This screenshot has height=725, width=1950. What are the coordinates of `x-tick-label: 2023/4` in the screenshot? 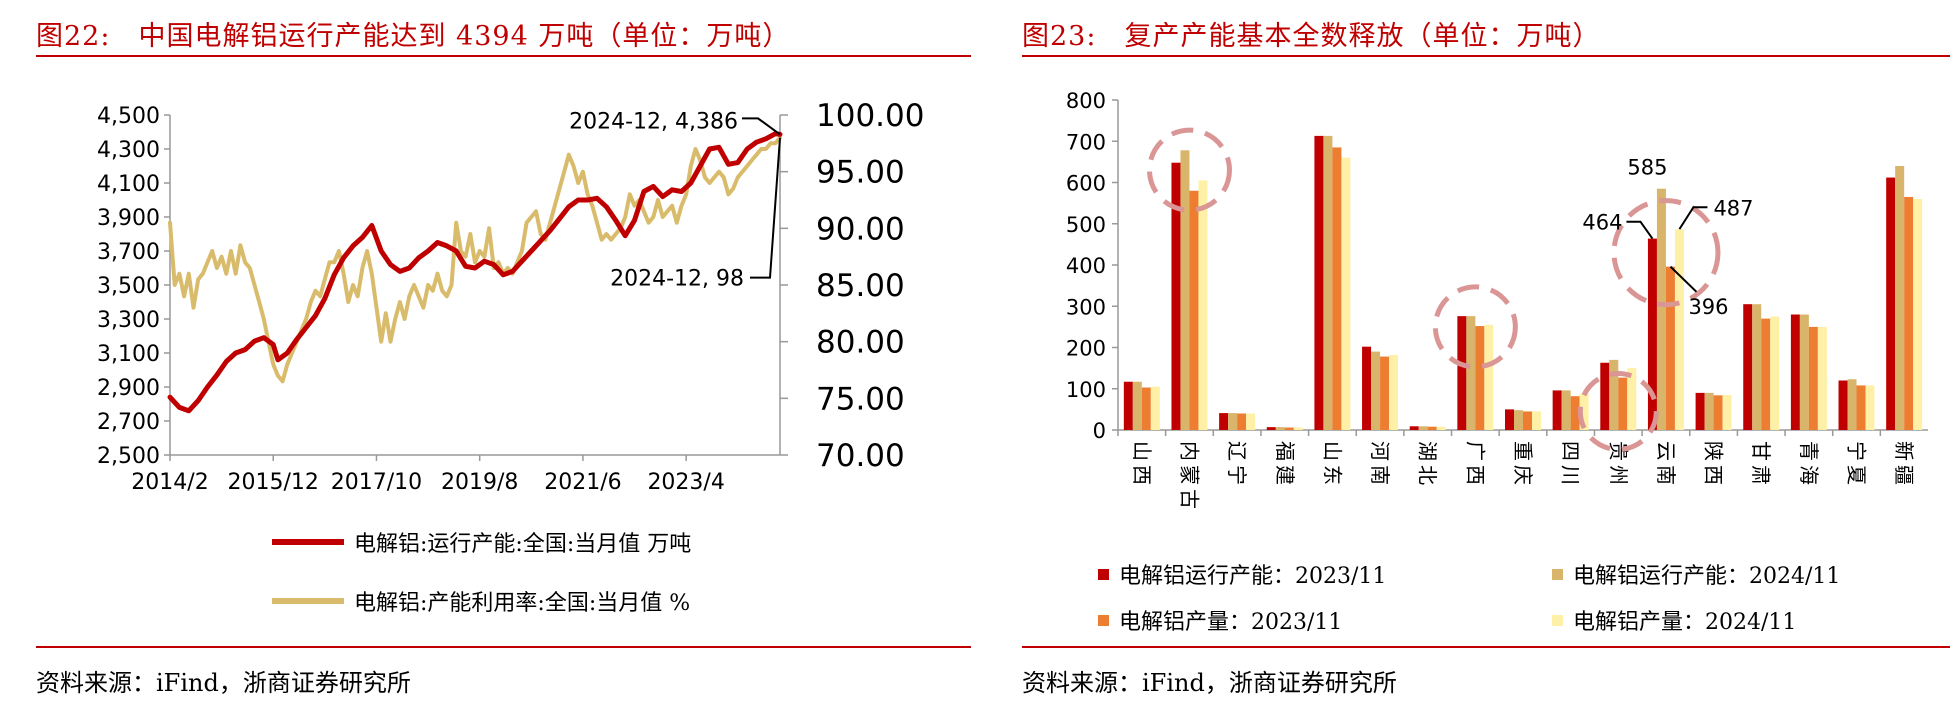 It's located at (685, 482).